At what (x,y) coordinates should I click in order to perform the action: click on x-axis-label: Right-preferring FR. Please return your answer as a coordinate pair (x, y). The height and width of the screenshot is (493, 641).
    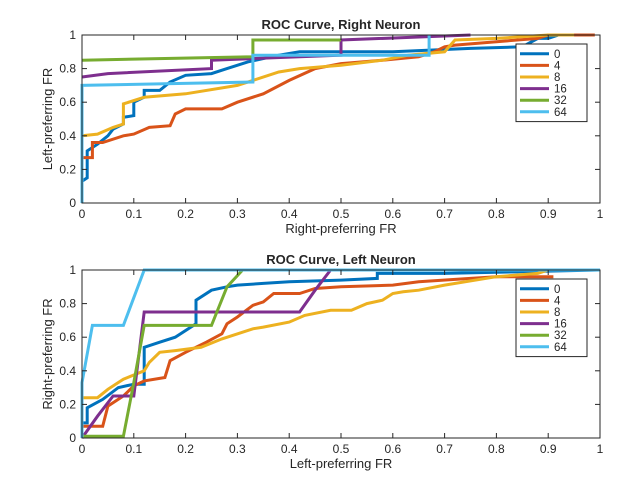
    Looking at the image, I should click on (340, 228).